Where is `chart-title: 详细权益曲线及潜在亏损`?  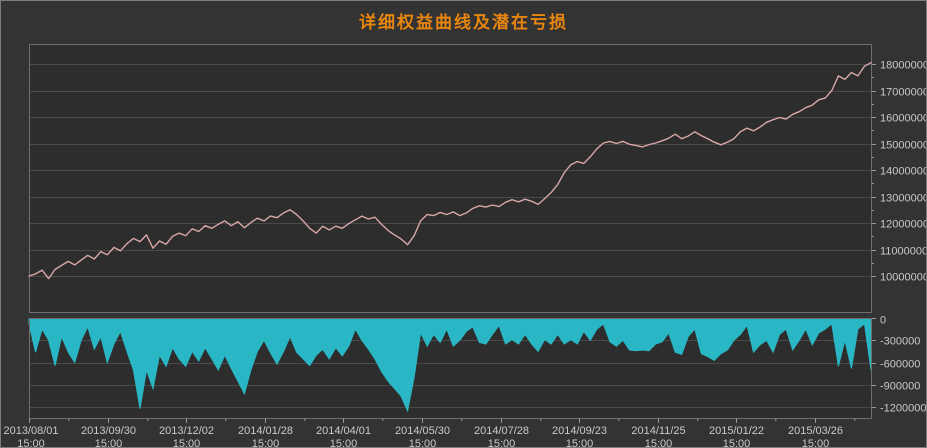 chart-title: 详细权益曲线及潜在亏损 is located at coordinates (463, 22).